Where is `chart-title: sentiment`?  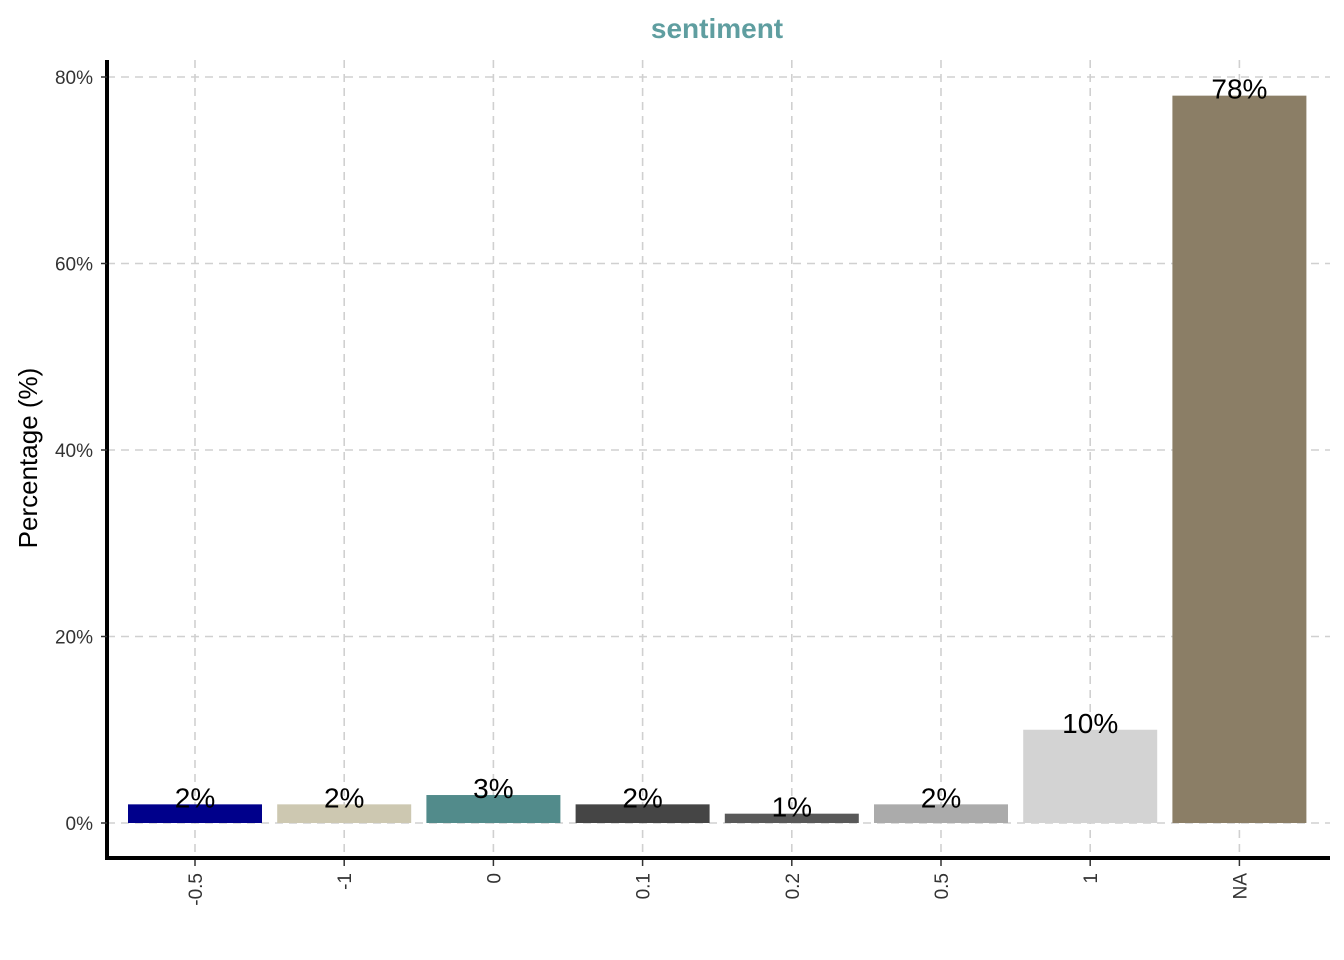 chart-title: sentiment is located at coordinates (717, 28).